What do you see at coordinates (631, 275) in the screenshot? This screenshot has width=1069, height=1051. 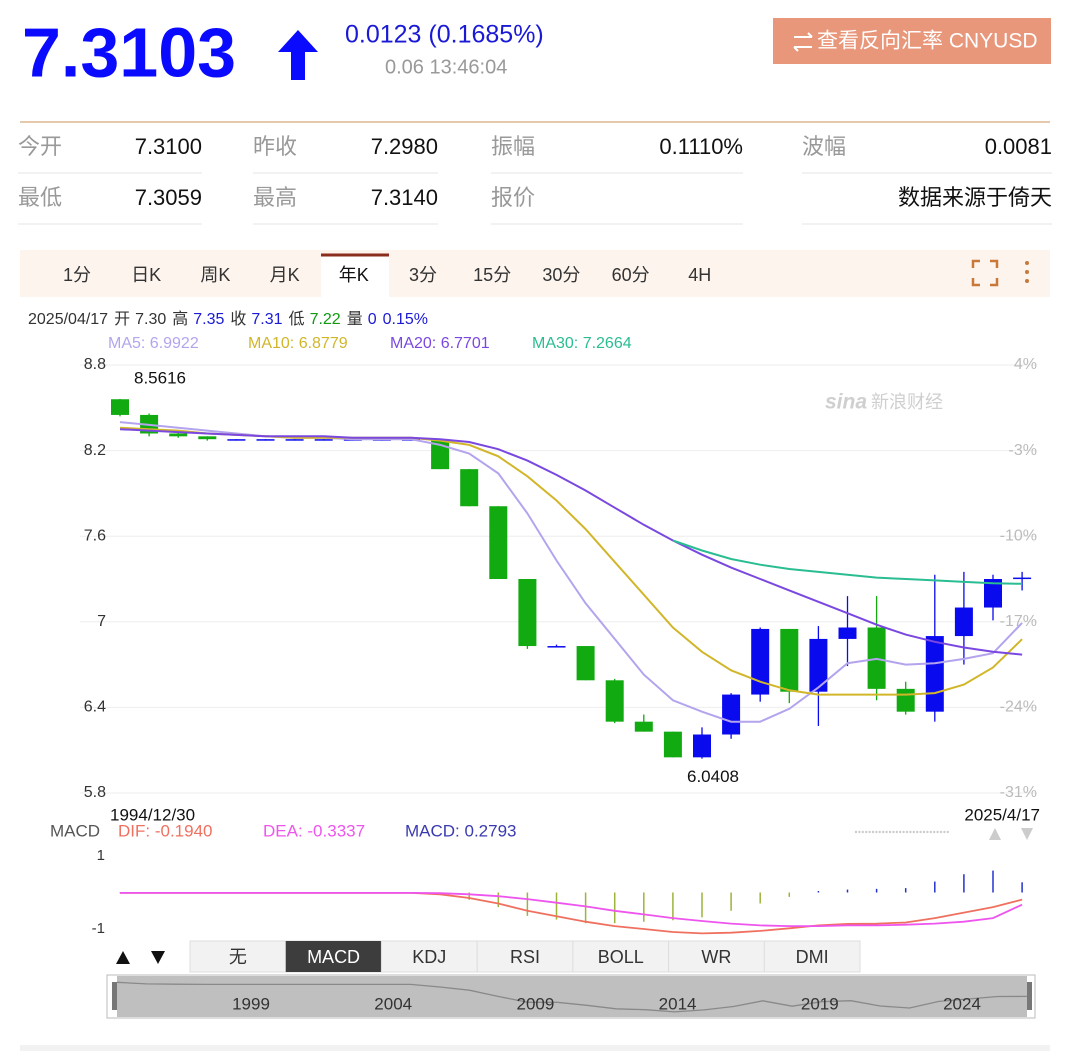 I see `period-tab: 60分` at bounding box center [631, 275].